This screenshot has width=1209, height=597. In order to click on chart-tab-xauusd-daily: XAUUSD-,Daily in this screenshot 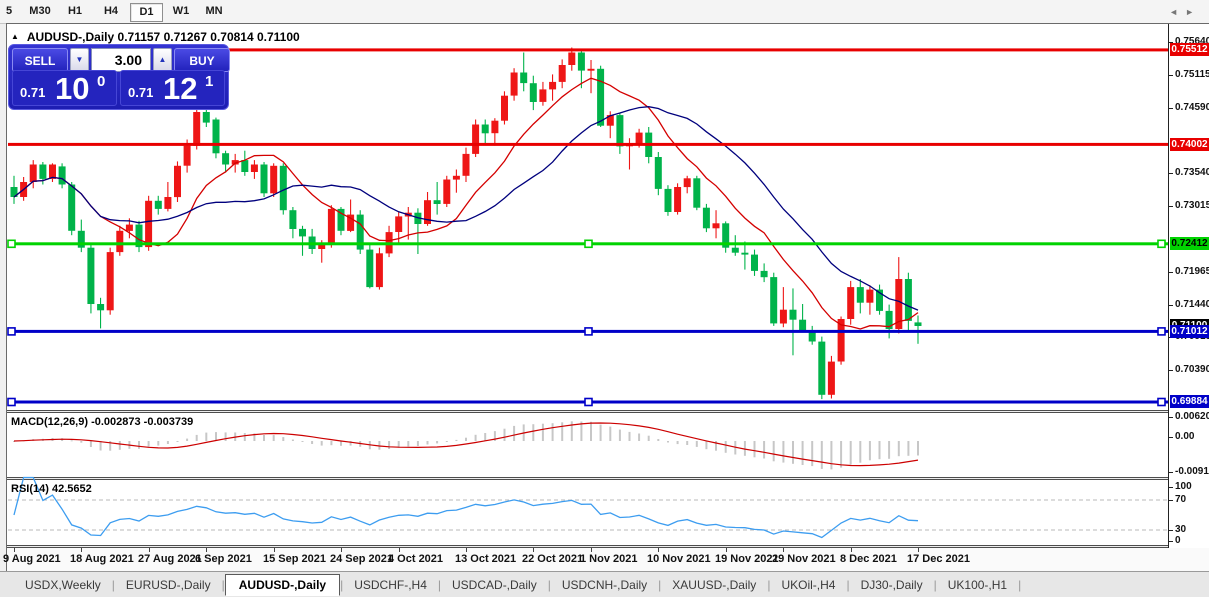, I will do `click(714, 584)`.